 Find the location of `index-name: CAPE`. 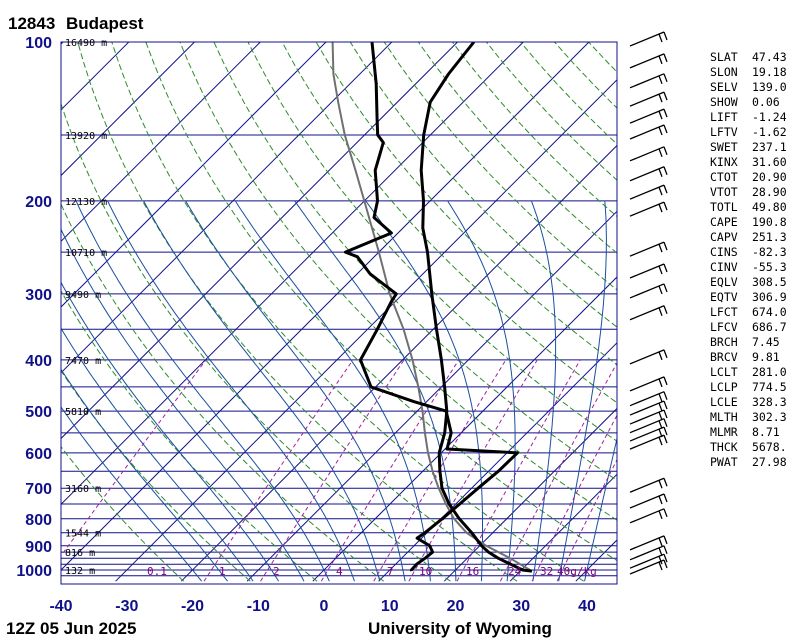

index-name: CAPE is located at coordinates (724, 222).